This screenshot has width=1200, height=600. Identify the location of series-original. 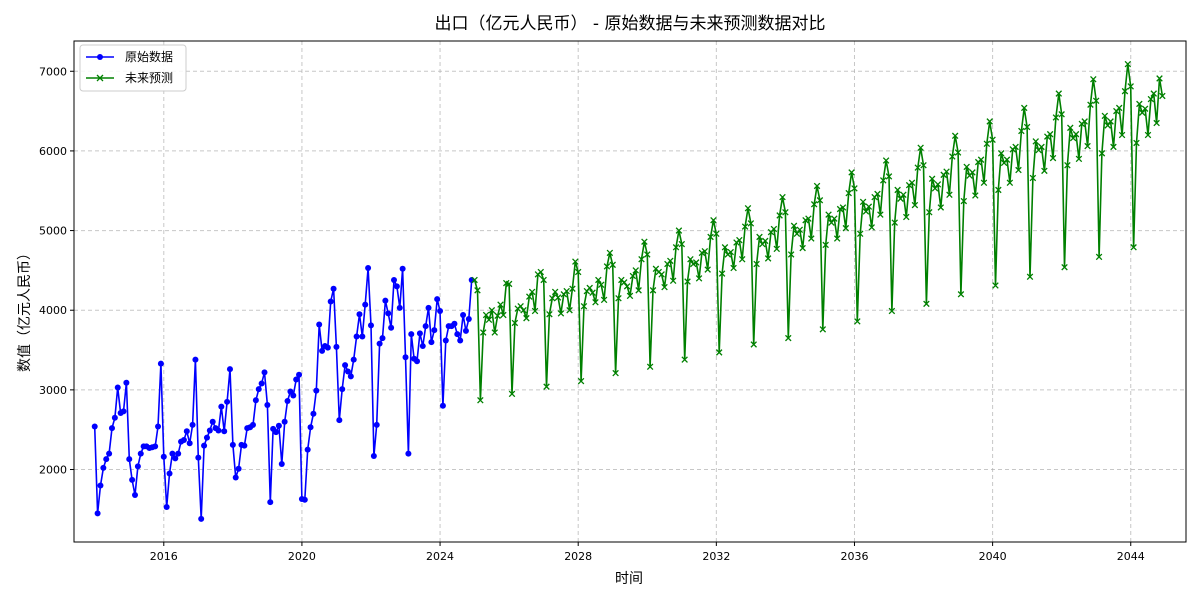
(283, 393).